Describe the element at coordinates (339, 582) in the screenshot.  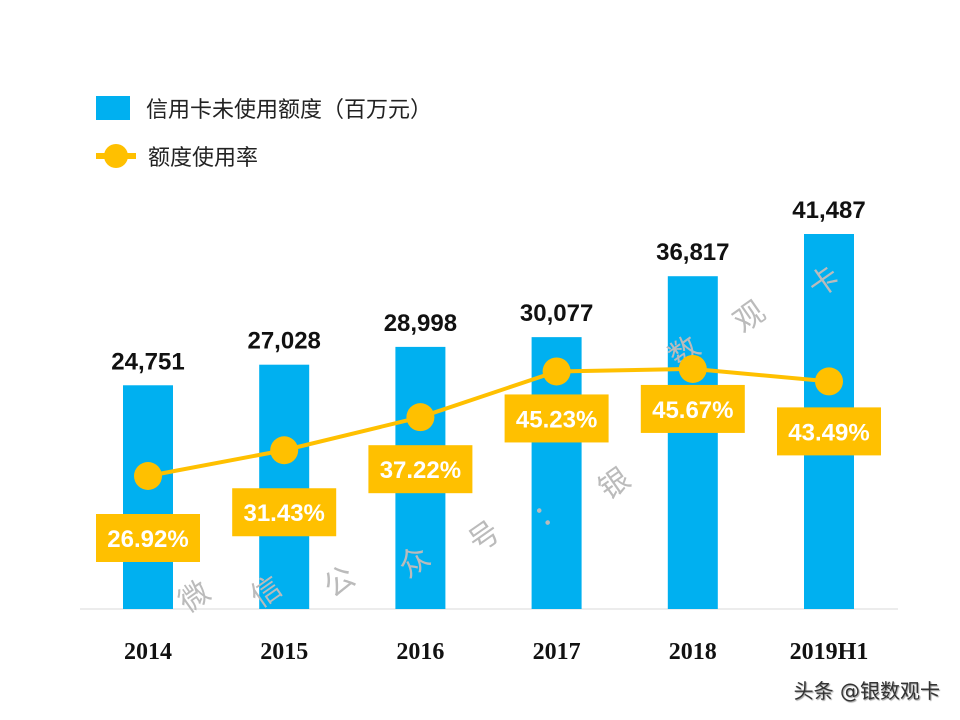
I see `watermark-char: 公` at that location.